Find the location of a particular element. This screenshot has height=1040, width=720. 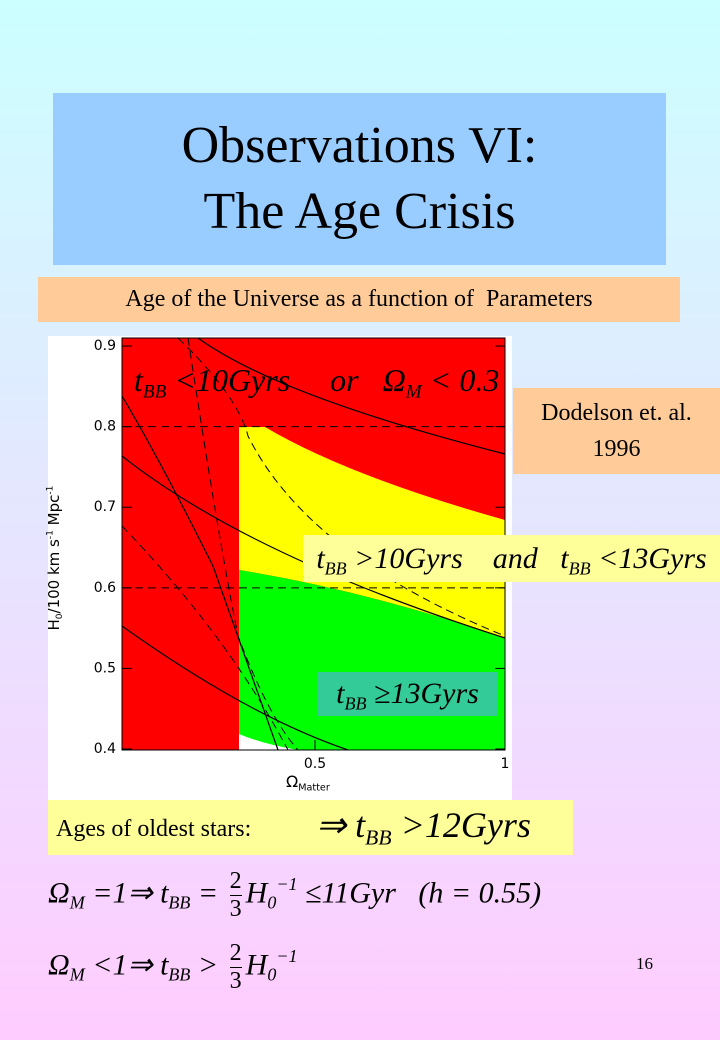

x-axis-label: ΩMatter is located at coordinates (308, 782).